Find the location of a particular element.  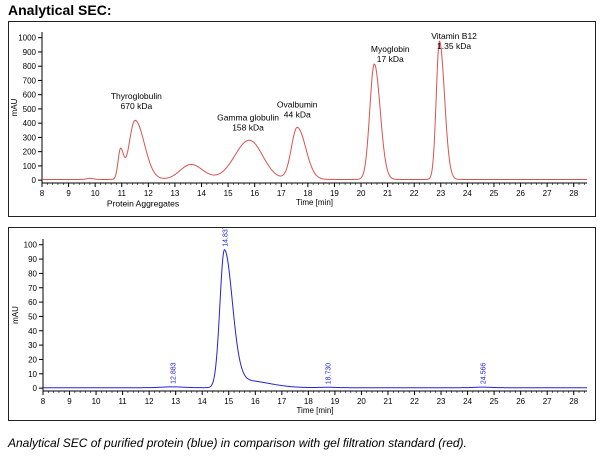

peak-annotation: Ovalbumin is located at coordinates (297, 105).